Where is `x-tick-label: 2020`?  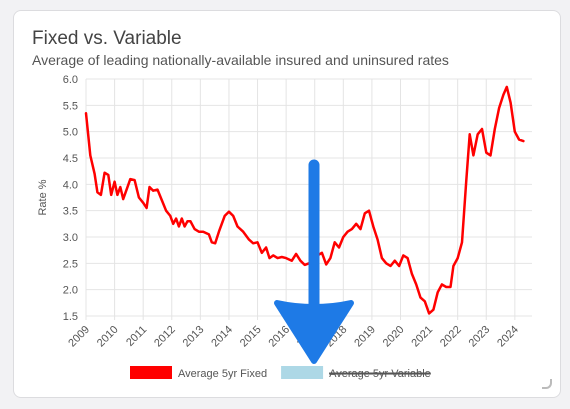 x-tick-label: 2020 is located at coordinates (394, 337).